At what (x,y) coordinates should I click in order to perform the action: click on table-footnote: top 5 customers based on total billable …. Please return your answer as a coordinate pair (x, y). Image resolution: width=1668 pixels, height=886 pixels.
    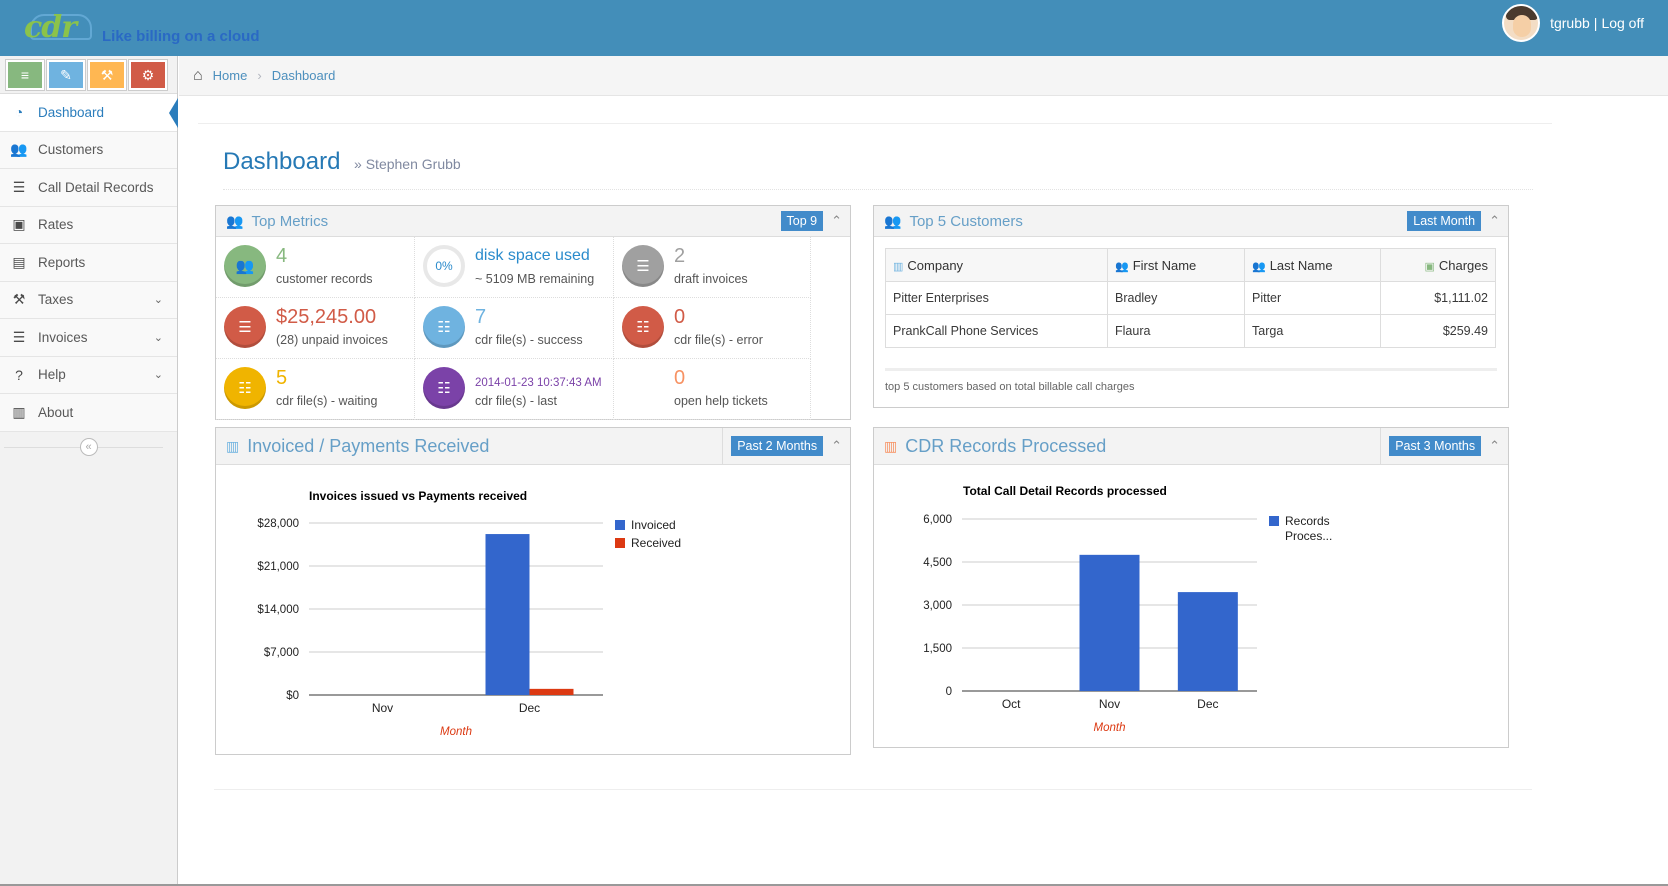
    Looking at the image, I should click on (1191, 380).